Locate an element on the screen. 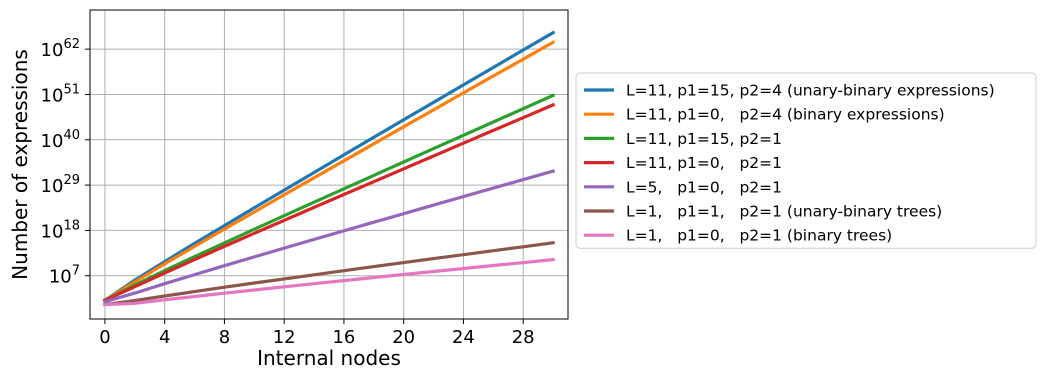 This screenshot has height=373, width=1040. x-tick-label: 28 is located at coordinates (523, 337).